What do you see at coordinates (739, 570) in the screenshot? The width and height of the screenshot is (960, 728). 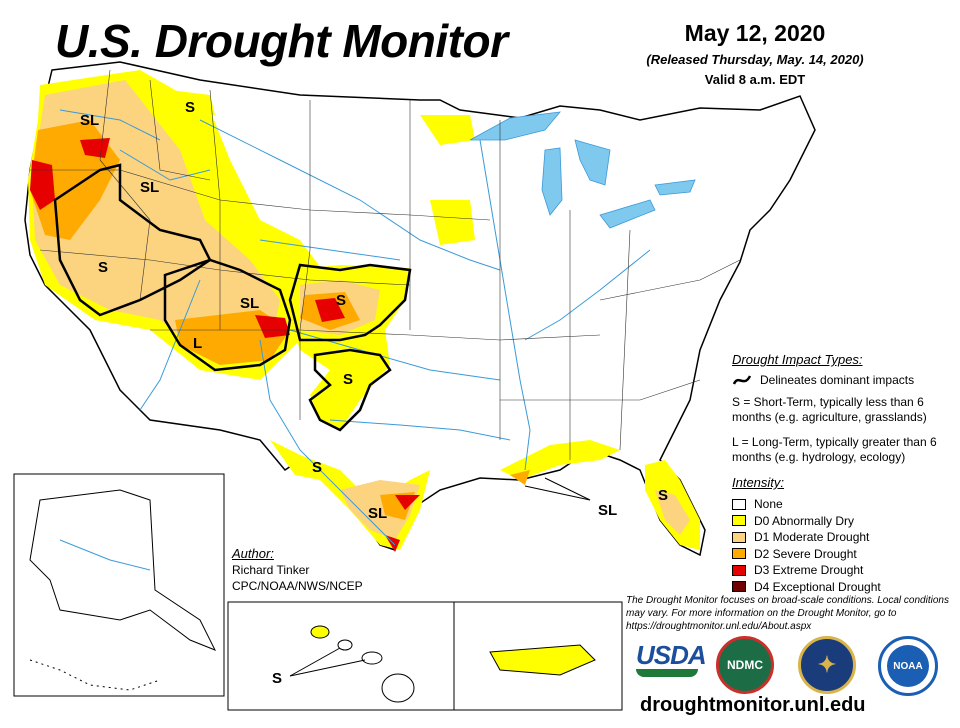 I see `swatch-d3` at bounding box center [739, 570].